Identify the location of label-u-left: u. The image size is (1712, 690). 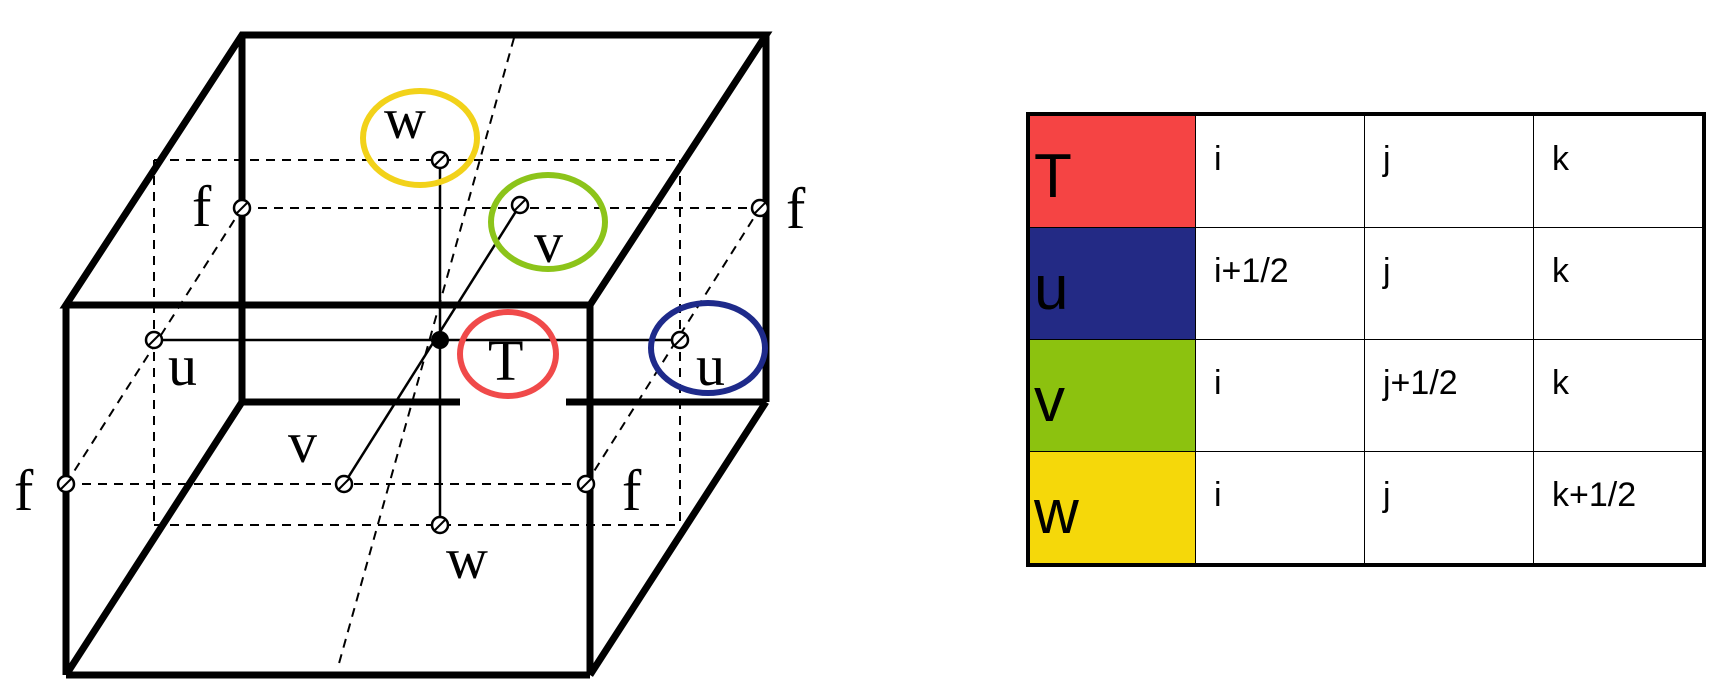
(182, 365).